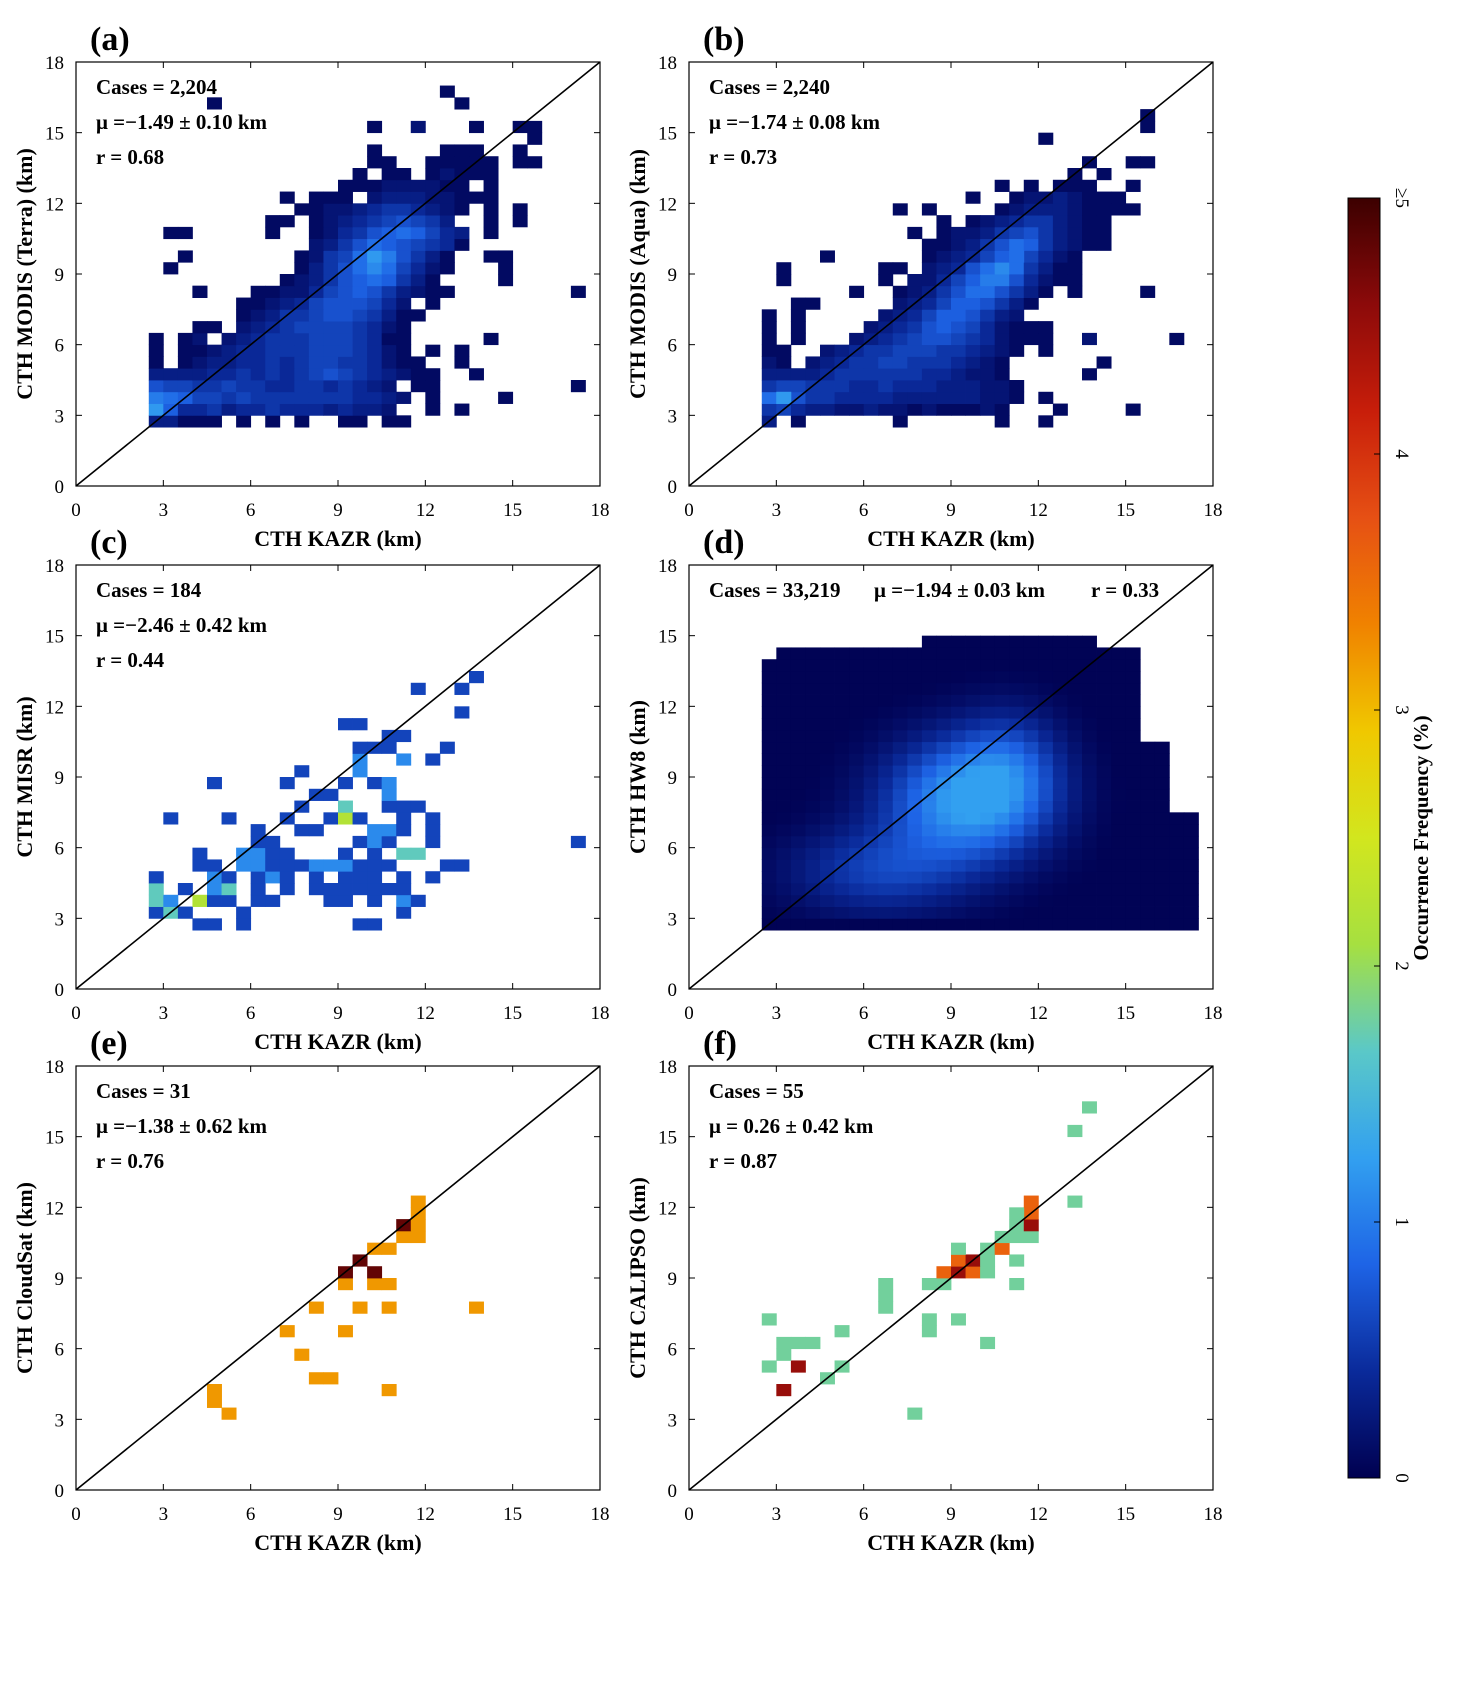 This screenshot has width=1469, height=1706. Describe the element at coordinates (1125, 1013) in the screenshot. I see `x-tick-label: 15` at that location.